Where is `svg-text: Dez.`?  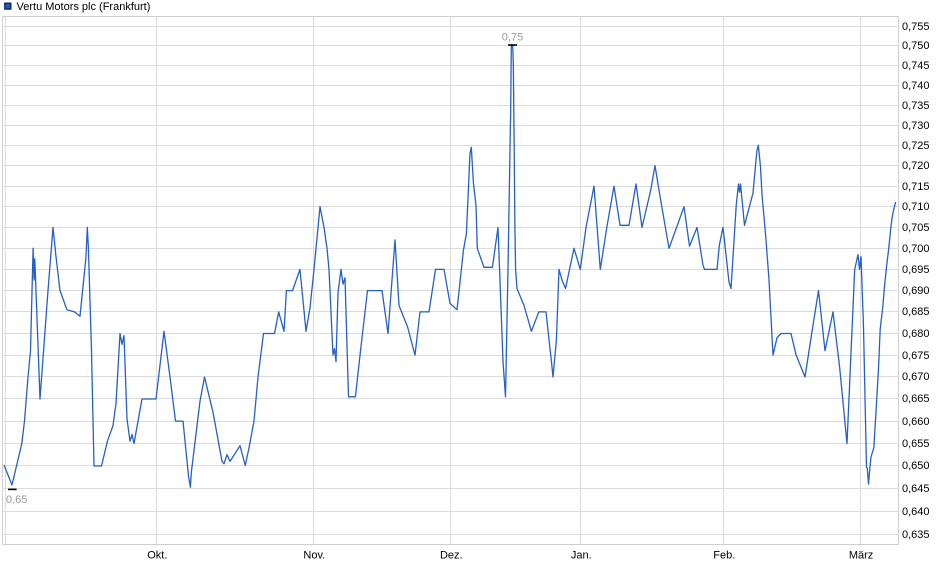
svg-text: Dez. is located at coordinates (451, 556).